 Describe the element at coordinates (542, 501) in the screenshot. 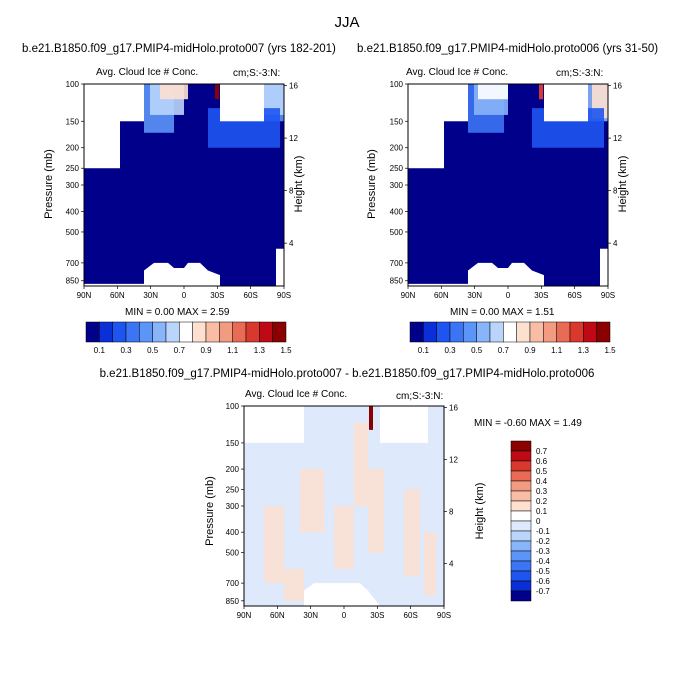

I see `panel3-colorbar-label: 0.2` at that location.